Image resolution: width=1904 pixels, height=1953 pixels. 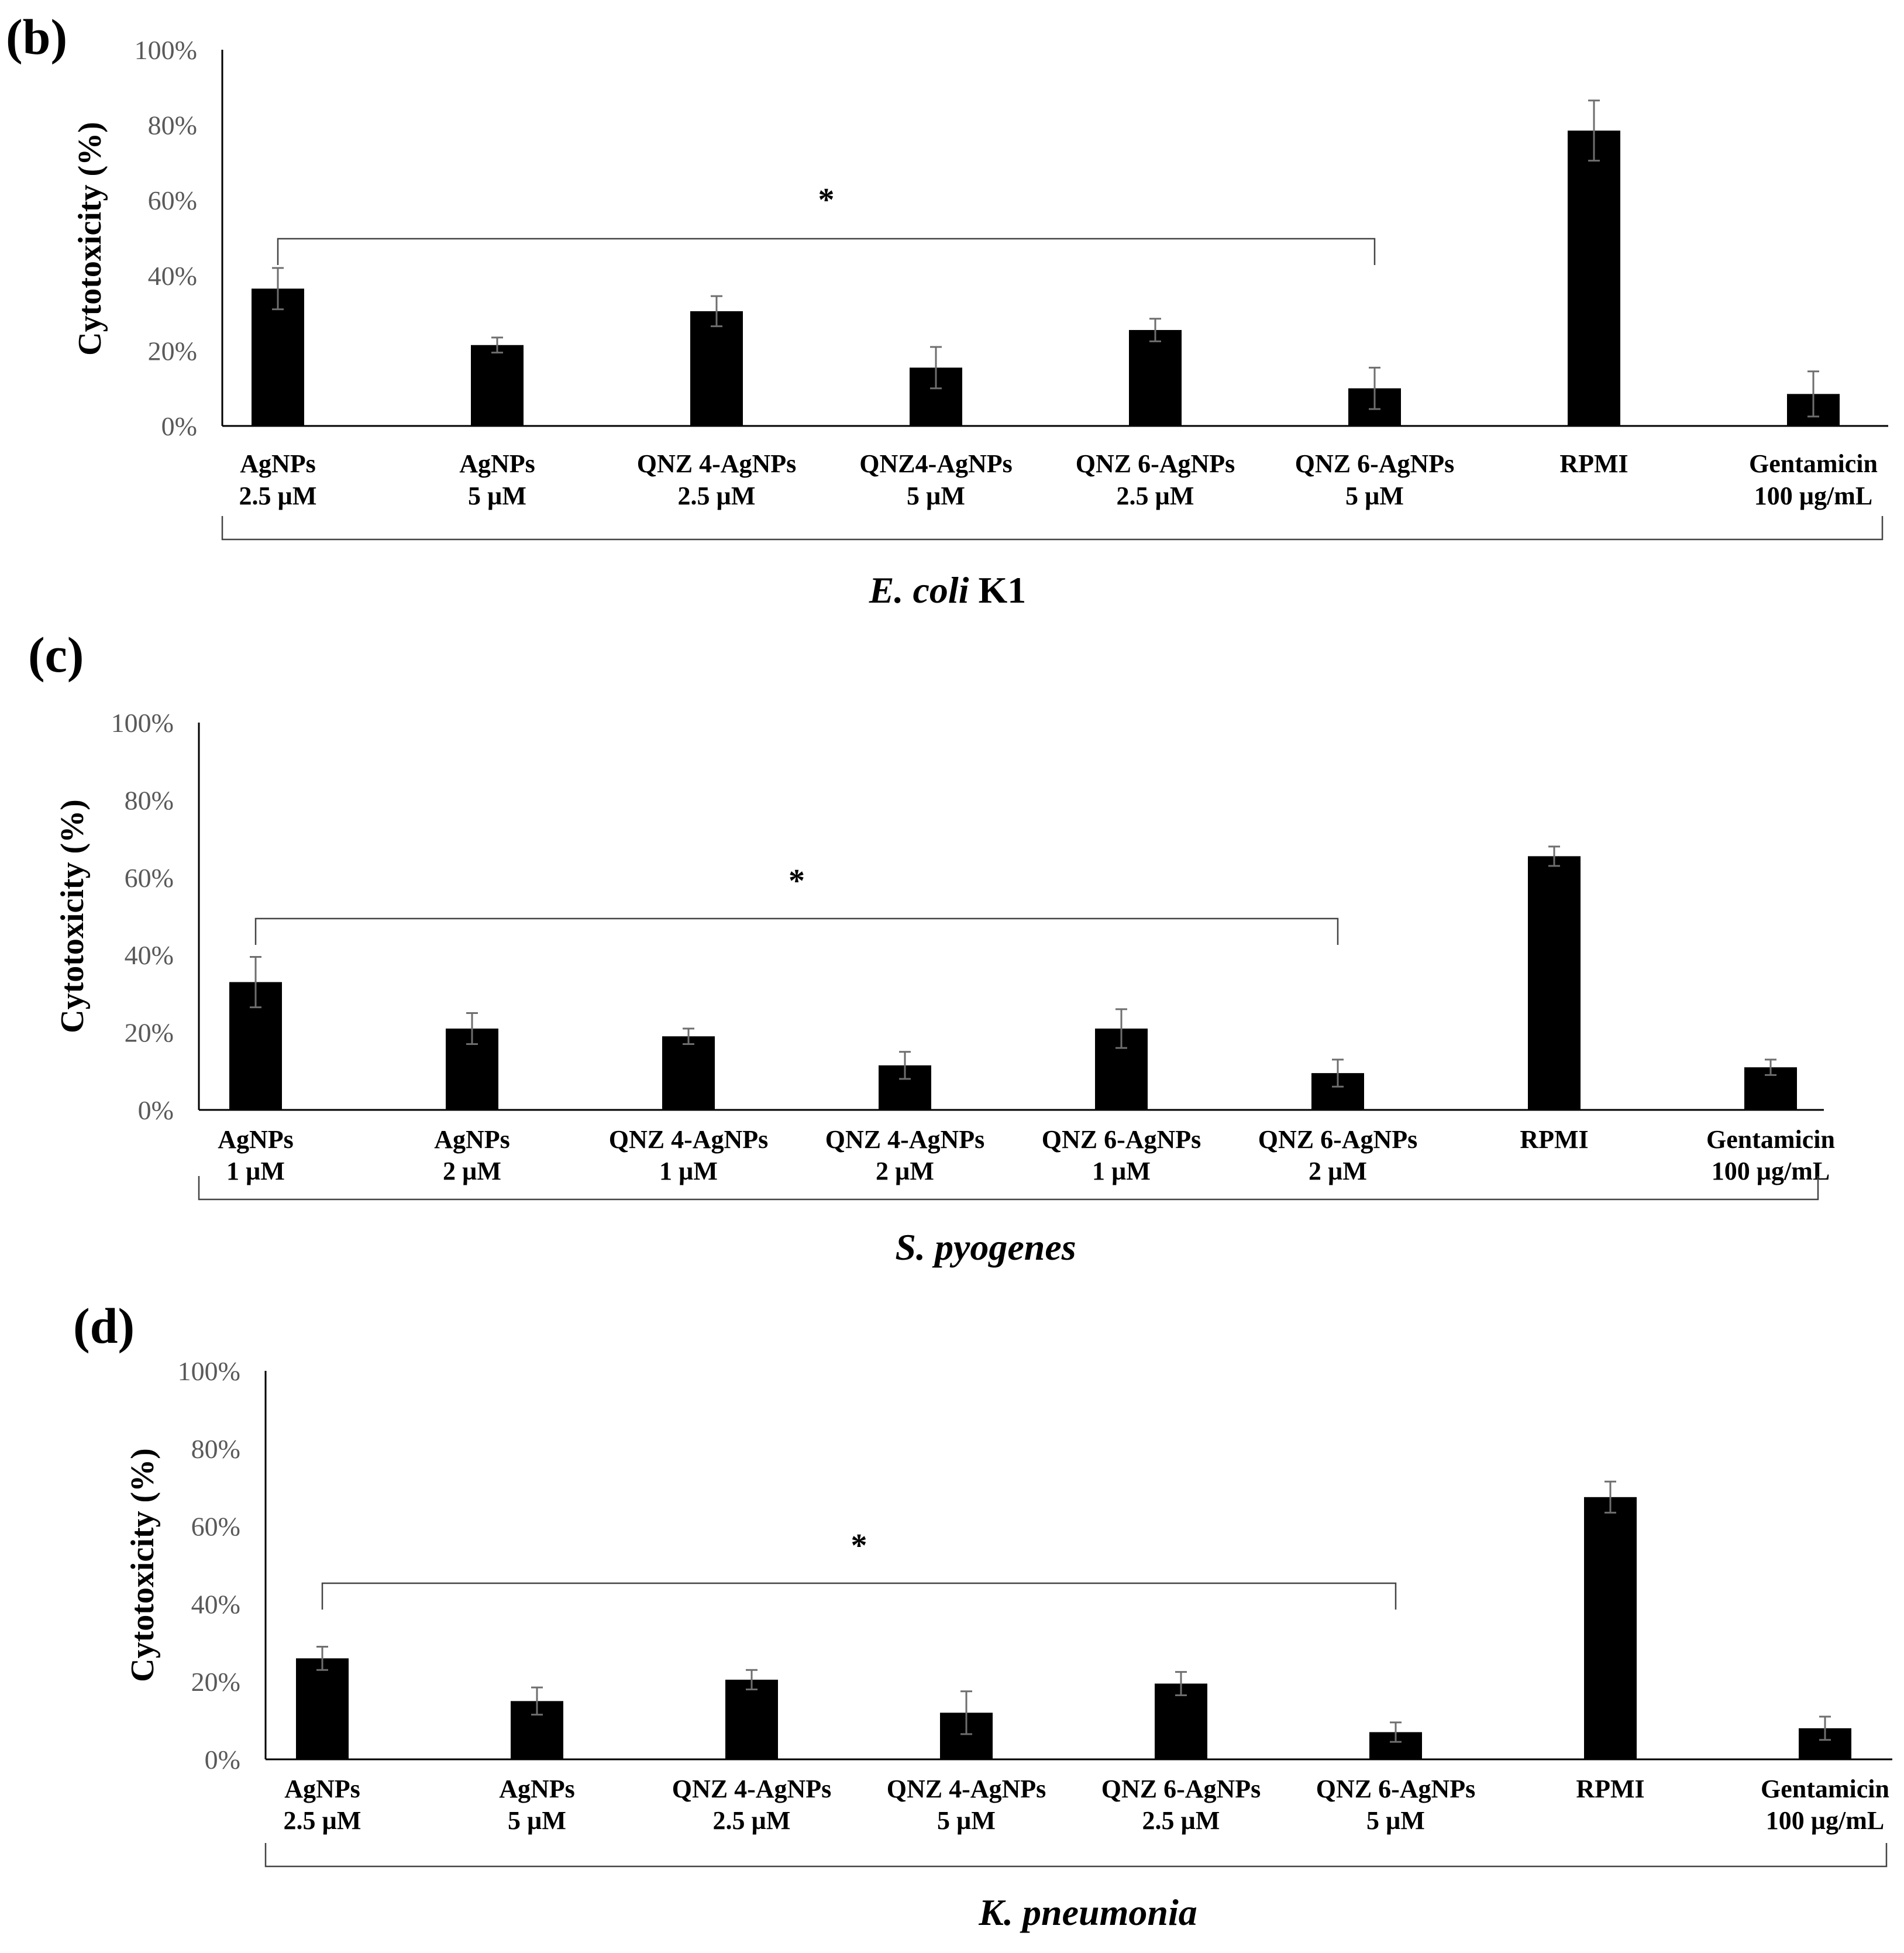 I want to click on organism-italic: S. pyogenes, so click(x=985, y=1247).